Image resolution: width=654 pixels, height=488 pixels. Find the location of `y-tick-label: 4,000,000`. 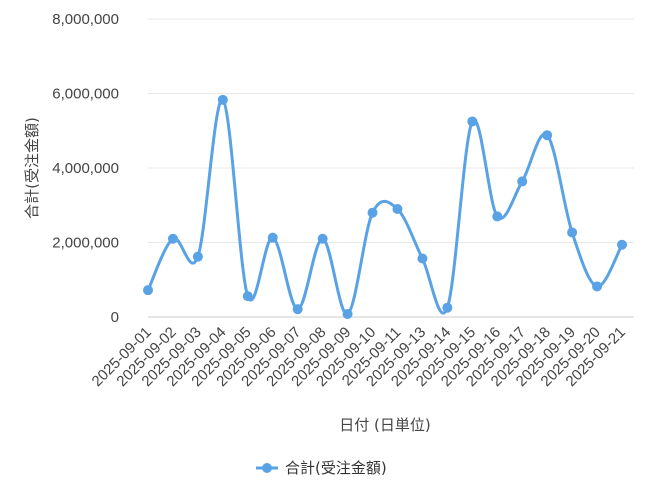

y-tick-label: 4,000,000 is located at coordinates (85, 168).